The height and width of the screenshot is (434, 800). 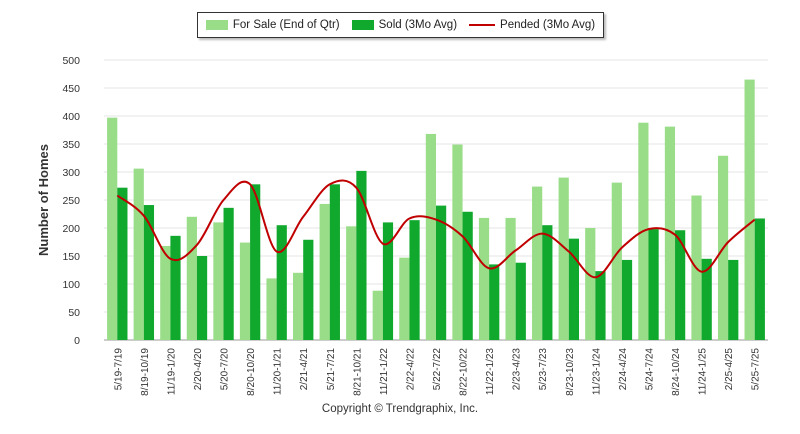 I want to click on legend-swatch-pended, so click(x=482, y=25).